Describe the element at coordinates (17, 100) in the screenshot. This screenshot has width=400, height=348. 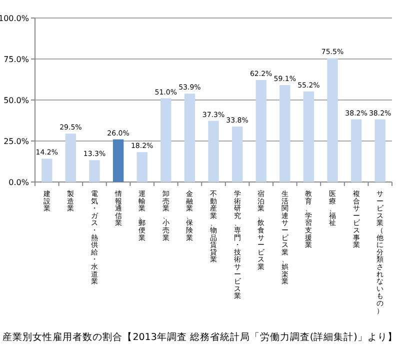
I see `y-tick-label: 50.0%` at that location.